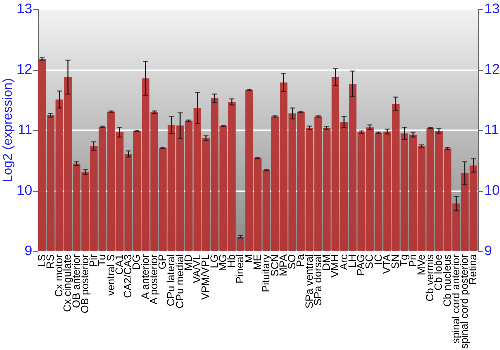 This screenshot has height=350, width=500. Describe the element at coordinates (492, 190) in the screenshot. I see `y2-tick-label: 10` at that location.